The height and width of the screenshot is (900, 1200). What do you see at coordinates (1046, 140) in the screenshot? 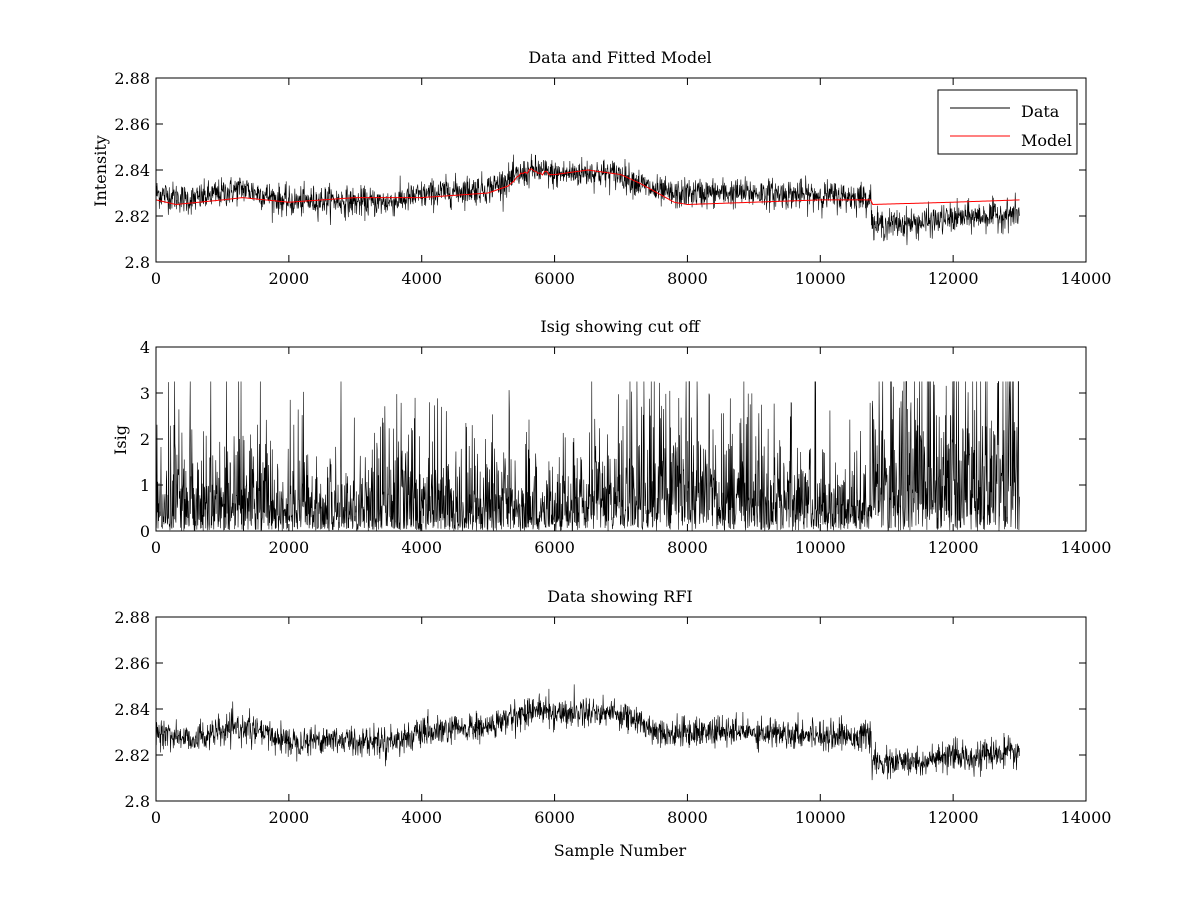
I see `legend-label-model: Model` at bounding box center [1046, 140].